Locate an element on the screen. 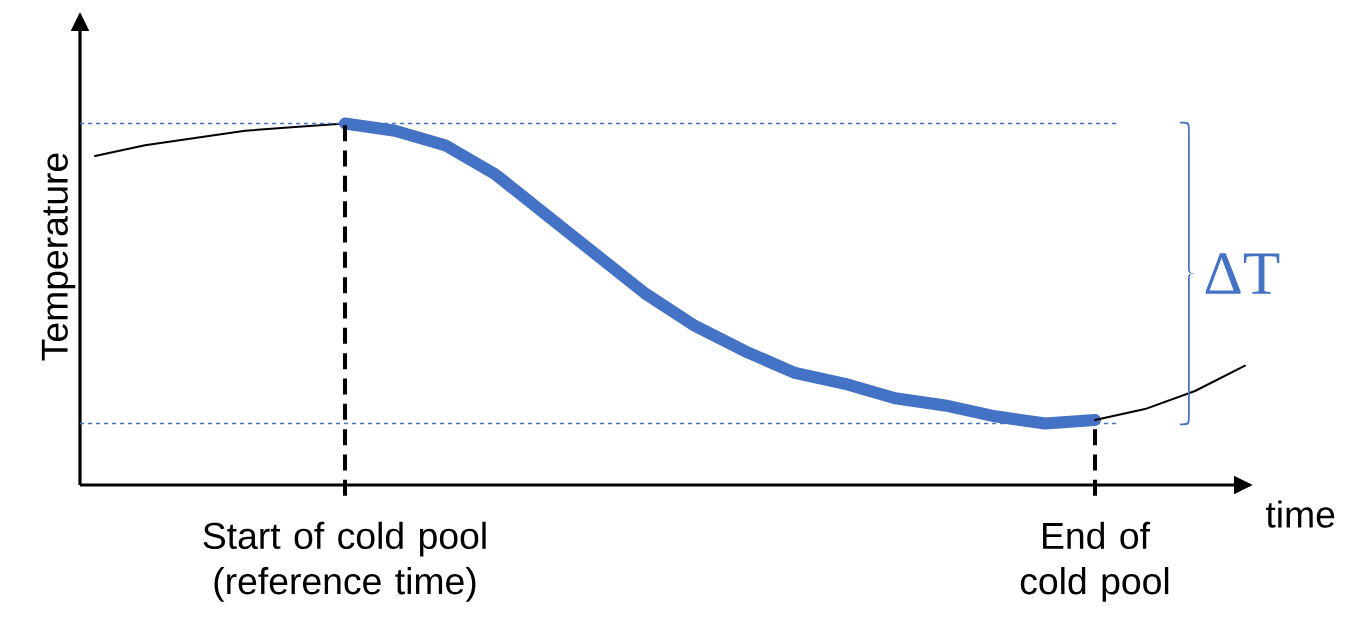  text: End of cold pool is located at coordinates (1094, 561).